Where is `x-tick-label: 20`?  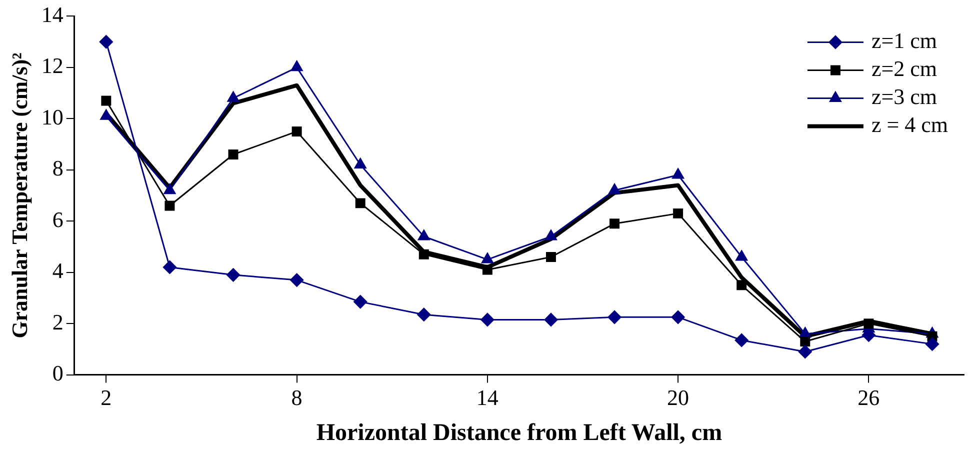
x-tick-label: 20 is located at coordinates (678, 397).